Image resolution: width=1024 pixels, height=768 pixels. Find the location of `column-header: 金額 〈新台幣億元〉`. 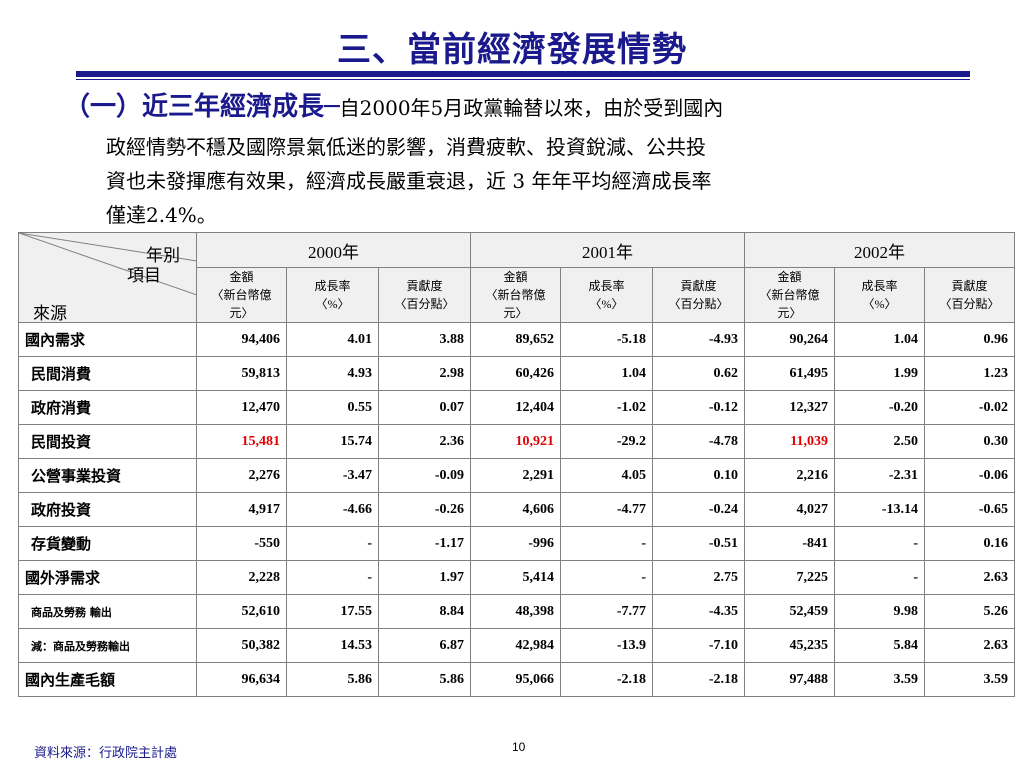

column-header: 金額 〈新台幣億元〉 is located at coordinates (789, 295).